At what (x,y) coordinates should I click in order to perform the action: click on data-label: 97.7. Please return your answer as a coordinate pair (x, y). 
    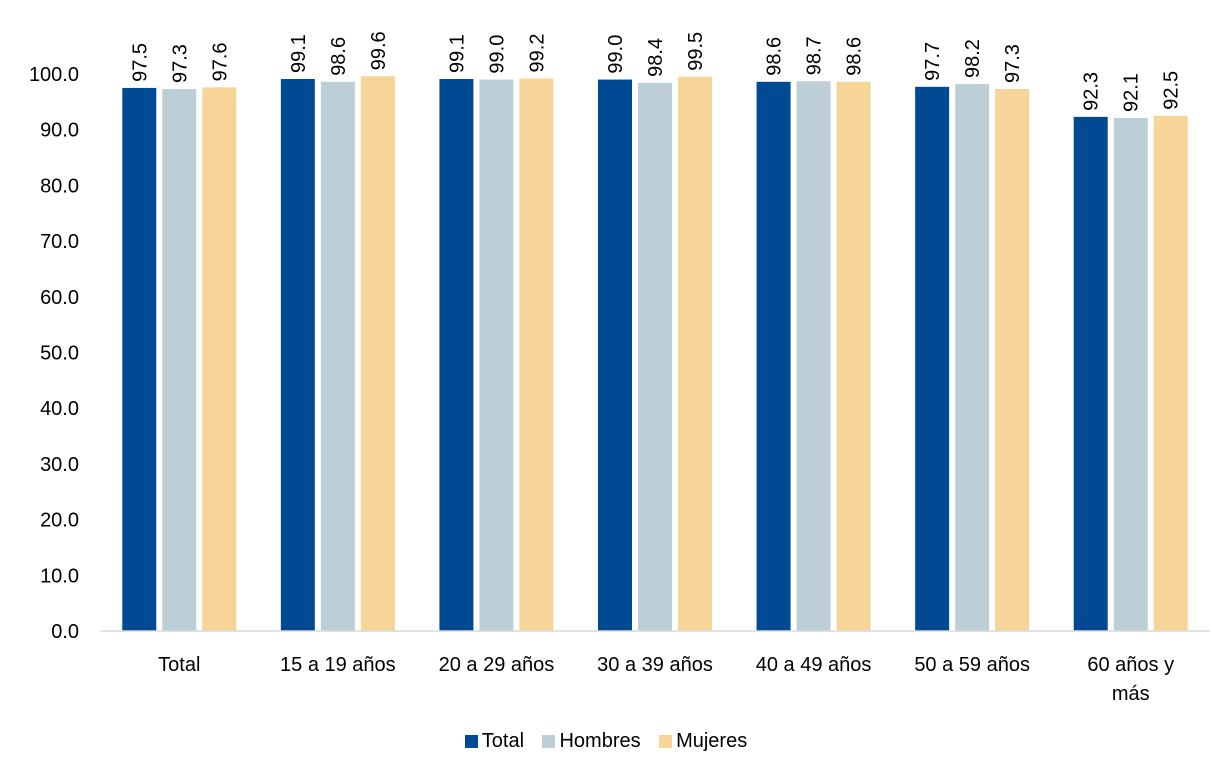
    Looking at the image, I should click on (933, 61).